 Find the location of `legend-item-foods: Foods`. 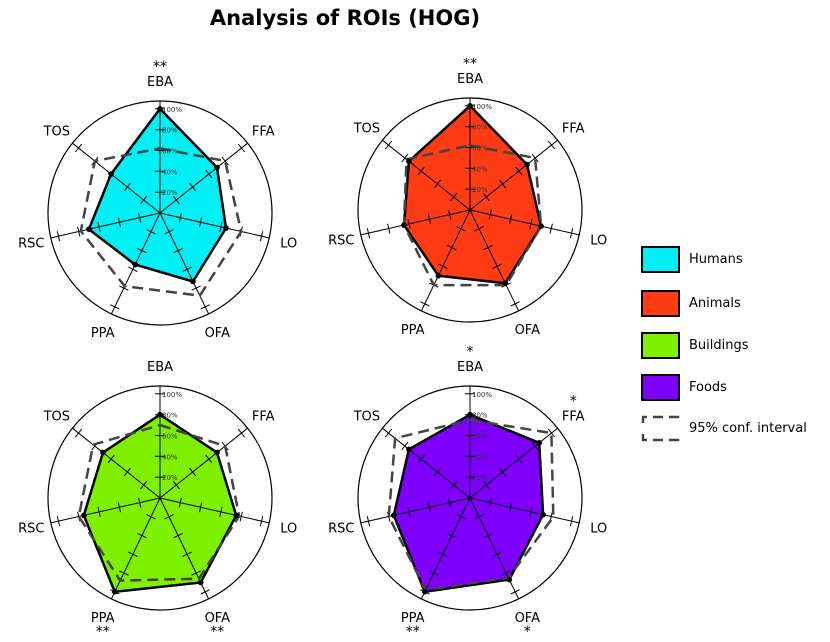

legend-item-foods: Foods is located at coordinates (684, 387).